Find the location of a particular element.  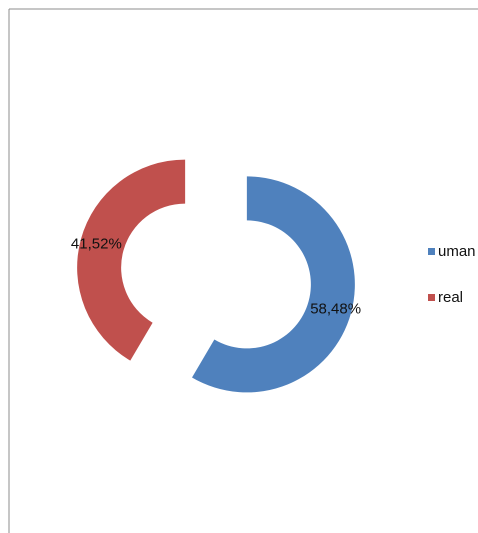

legend: uman real is located at coordinates (452, 274).